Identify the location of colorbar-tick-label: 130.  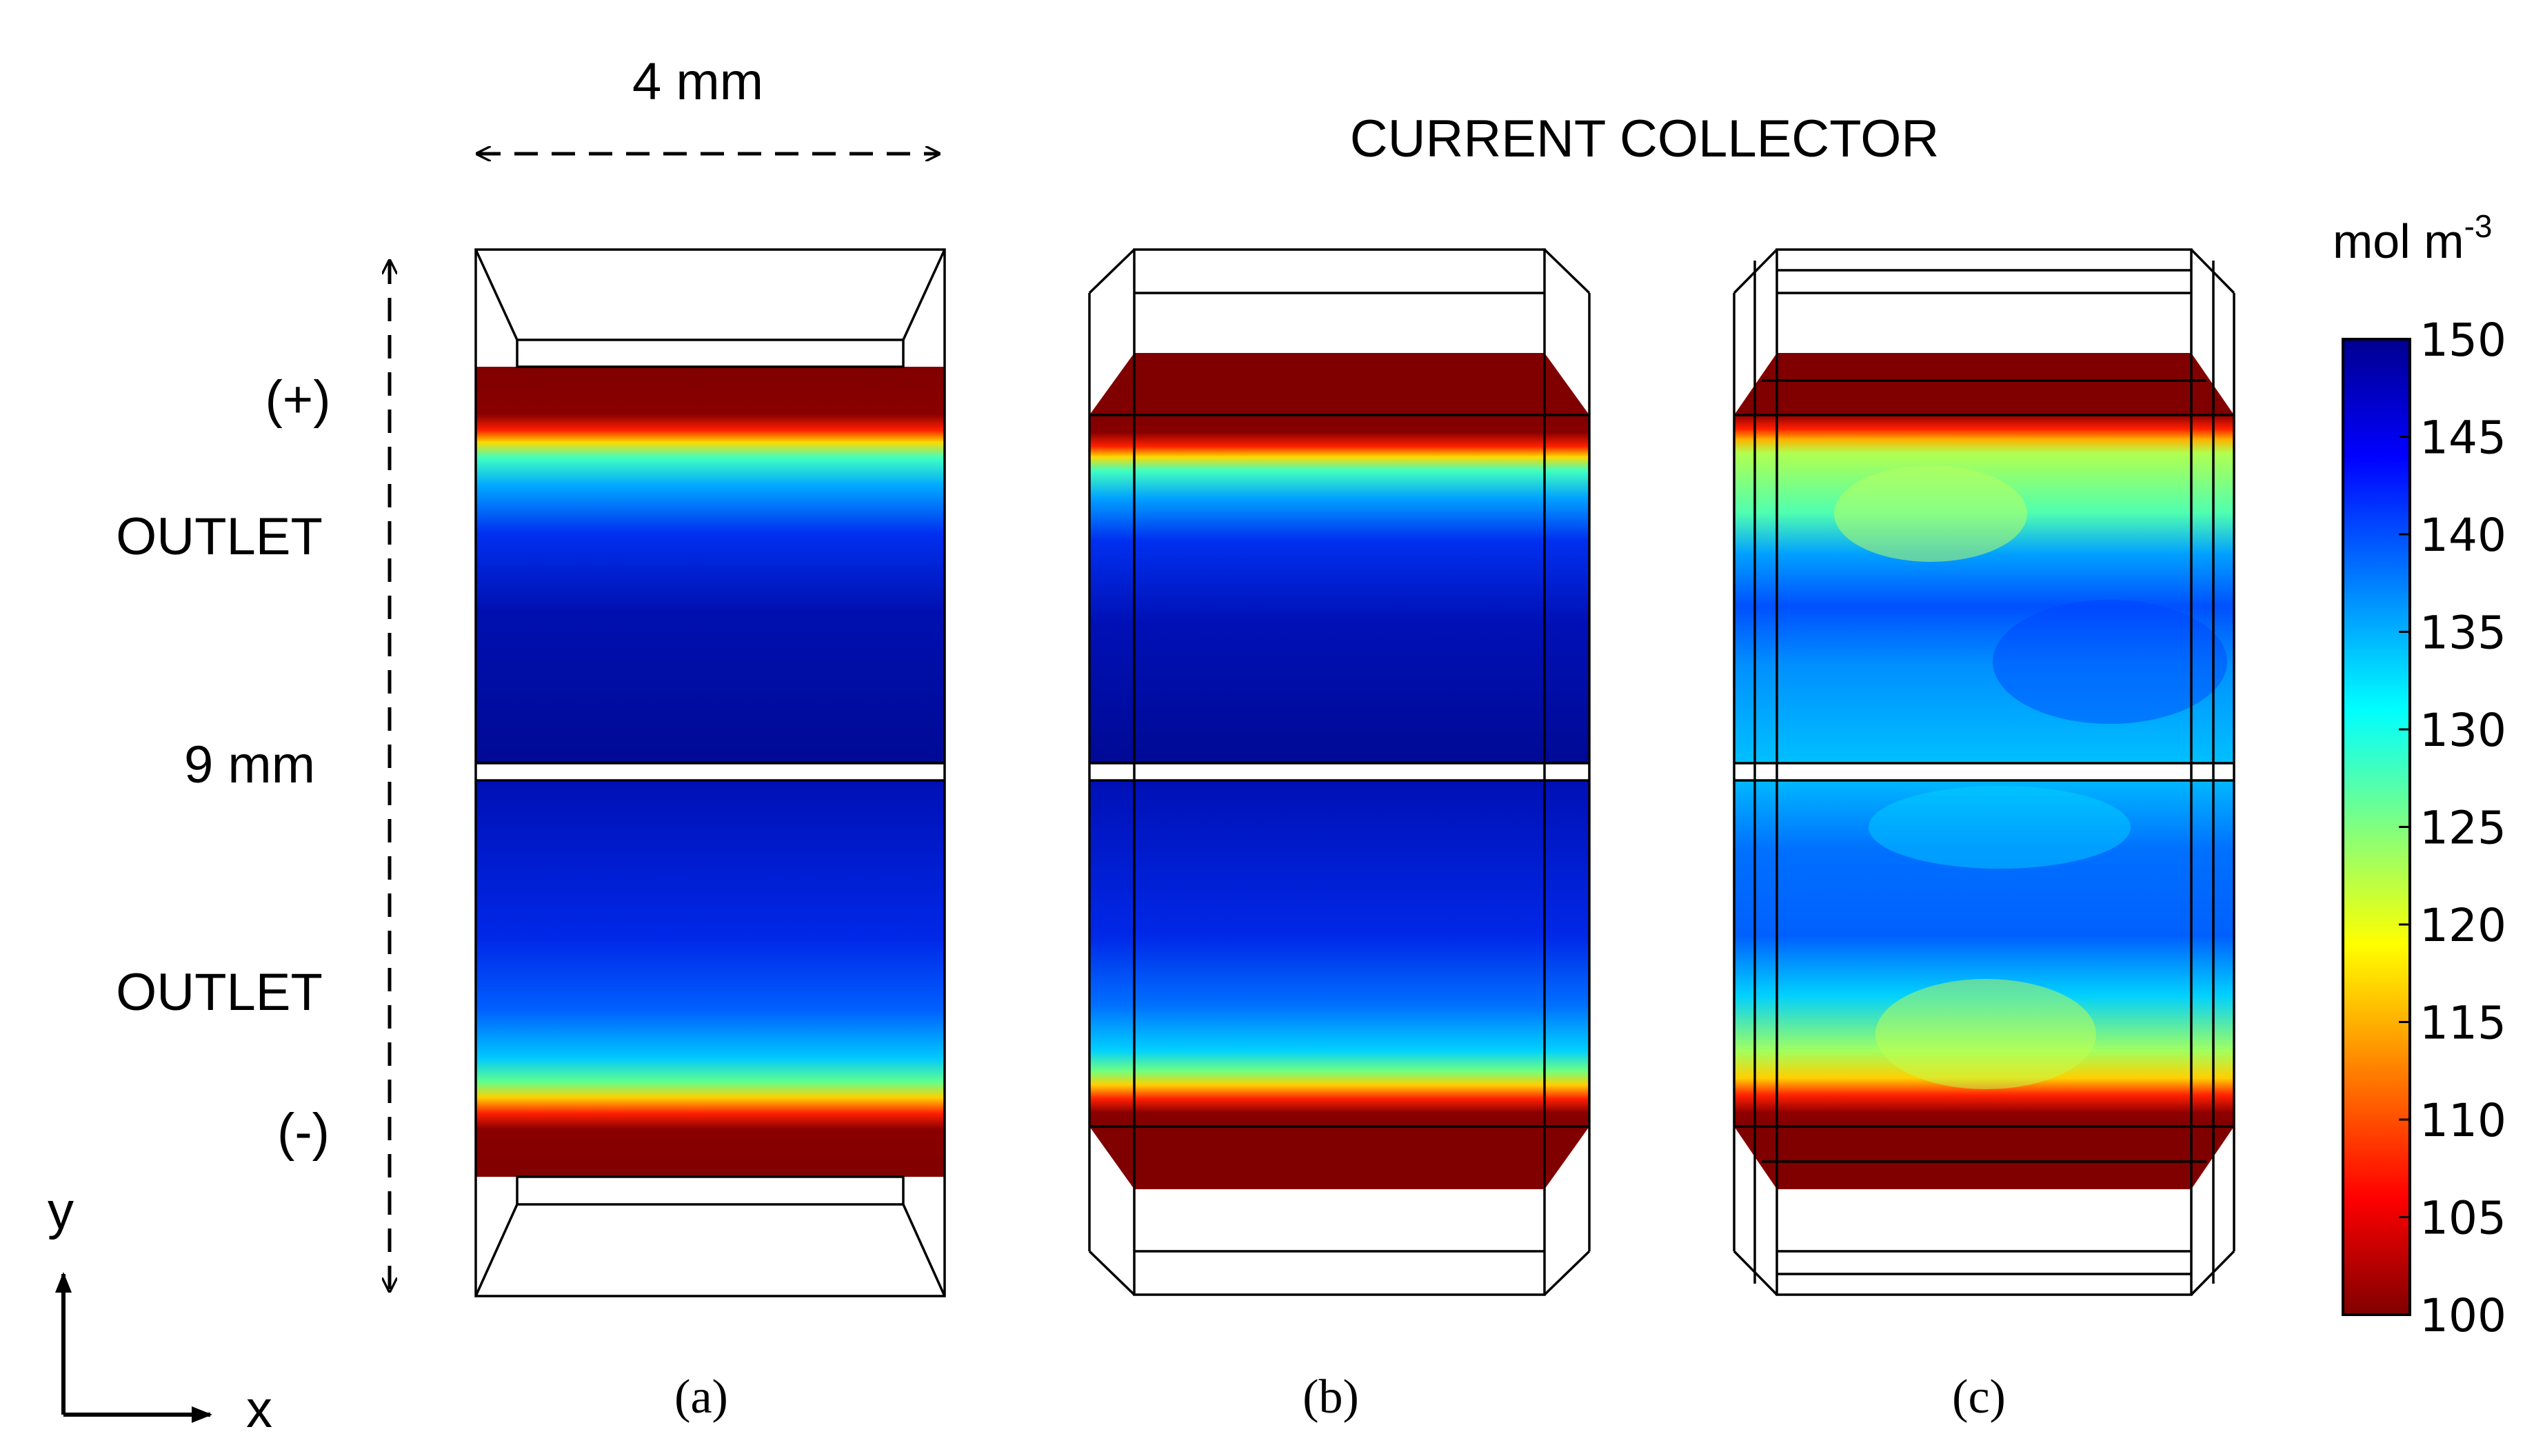
(2463, 730).